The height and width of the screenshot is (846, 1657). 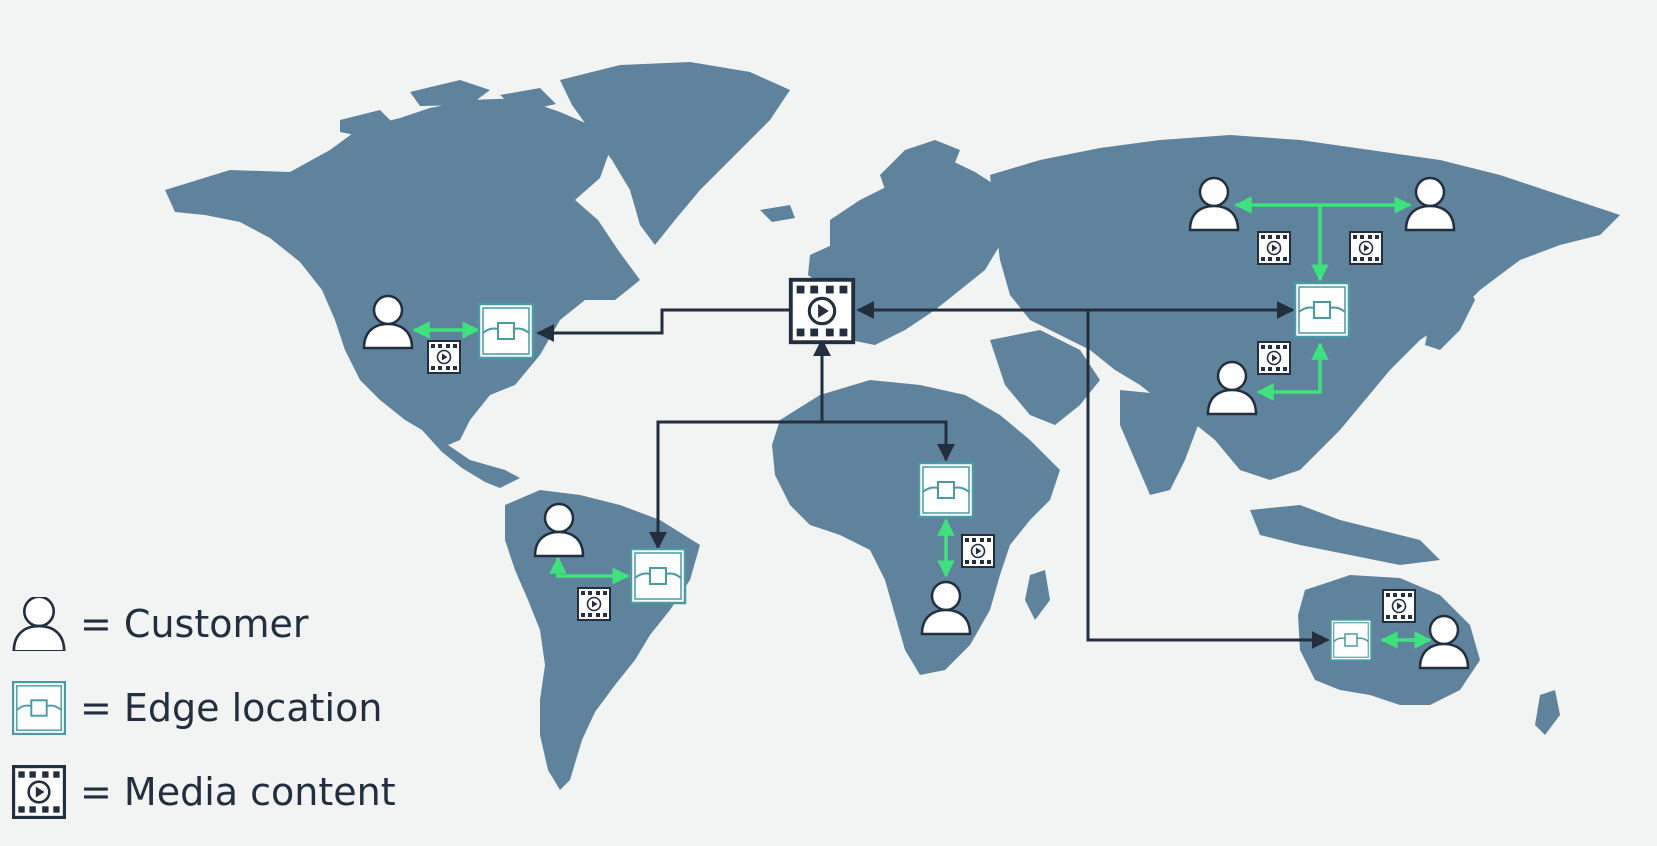 What do you see at coordinates (602, 640) in the screenshot?
I see `south-america` at bounding box center [602, 640].